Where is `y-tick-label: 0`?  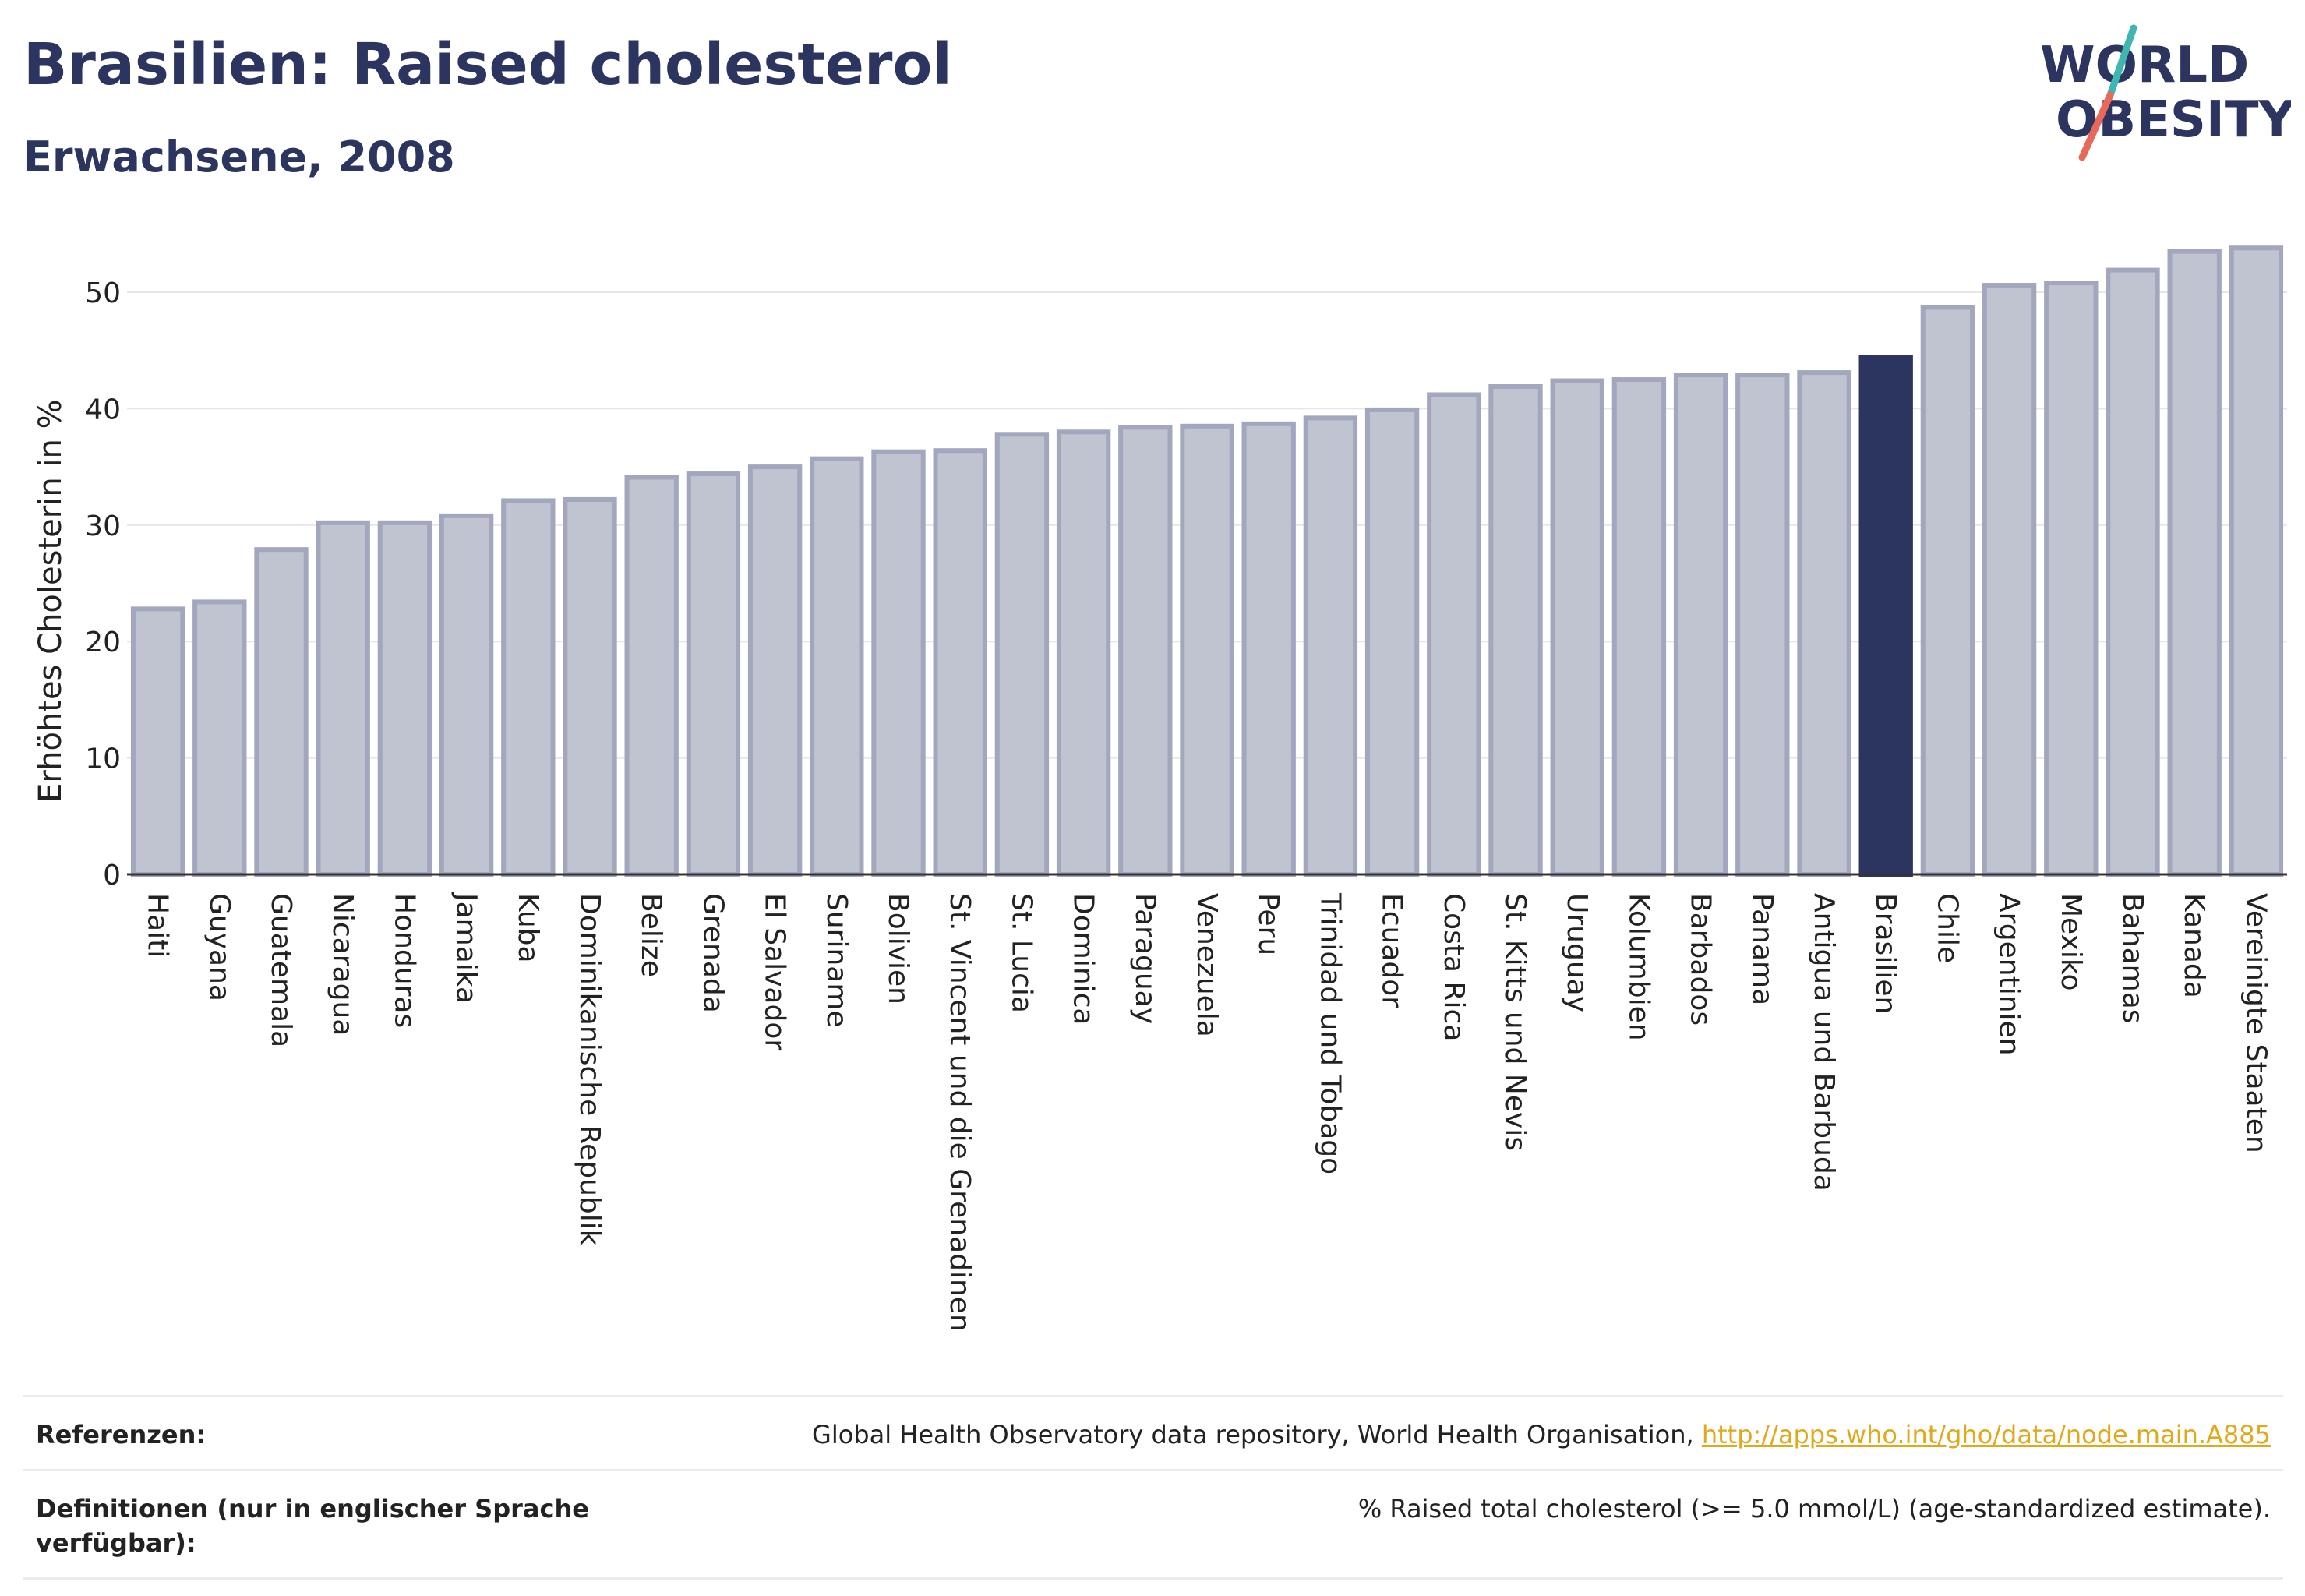 y-tick-label: 0 is located at coordinates (112, 876).